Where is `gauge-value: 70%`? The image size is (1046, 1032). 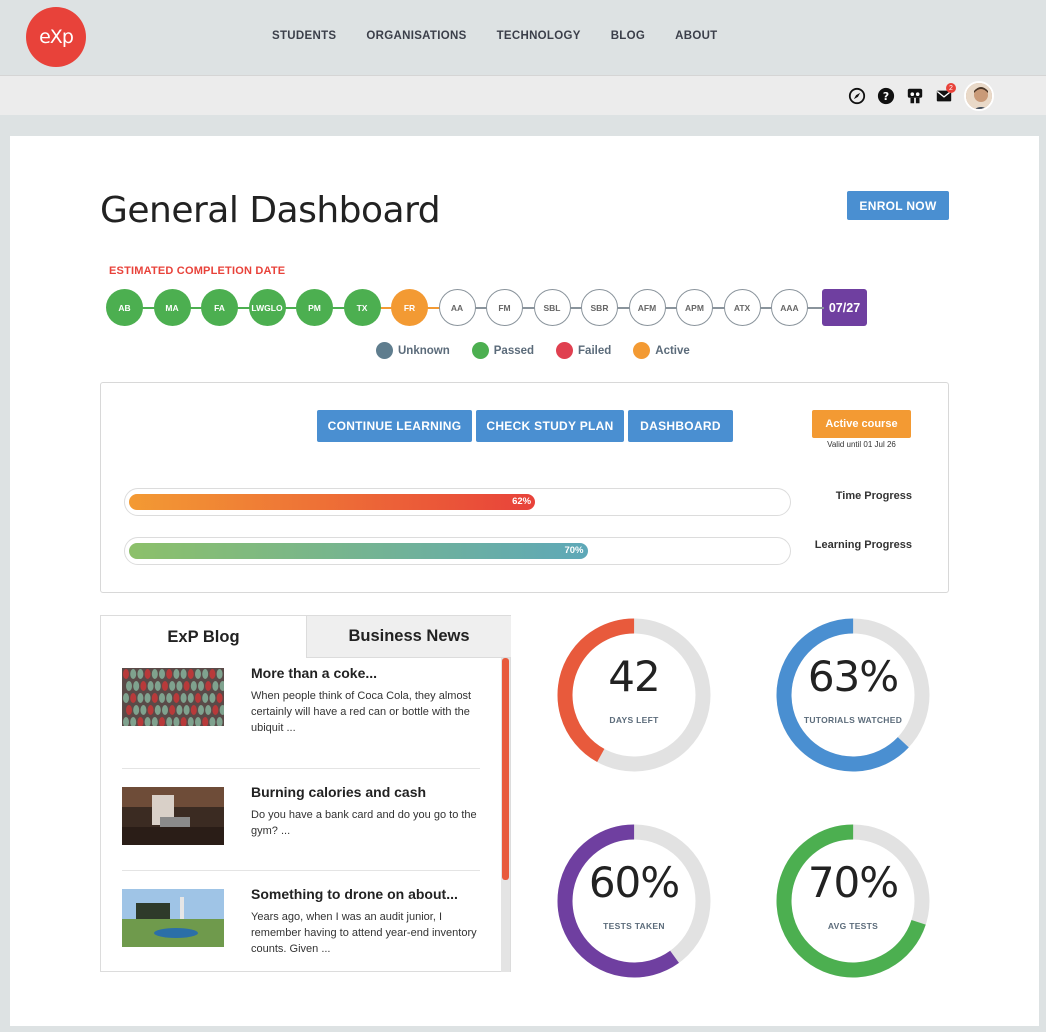
gauge-value: 70% is located at coordinates (853, 882).